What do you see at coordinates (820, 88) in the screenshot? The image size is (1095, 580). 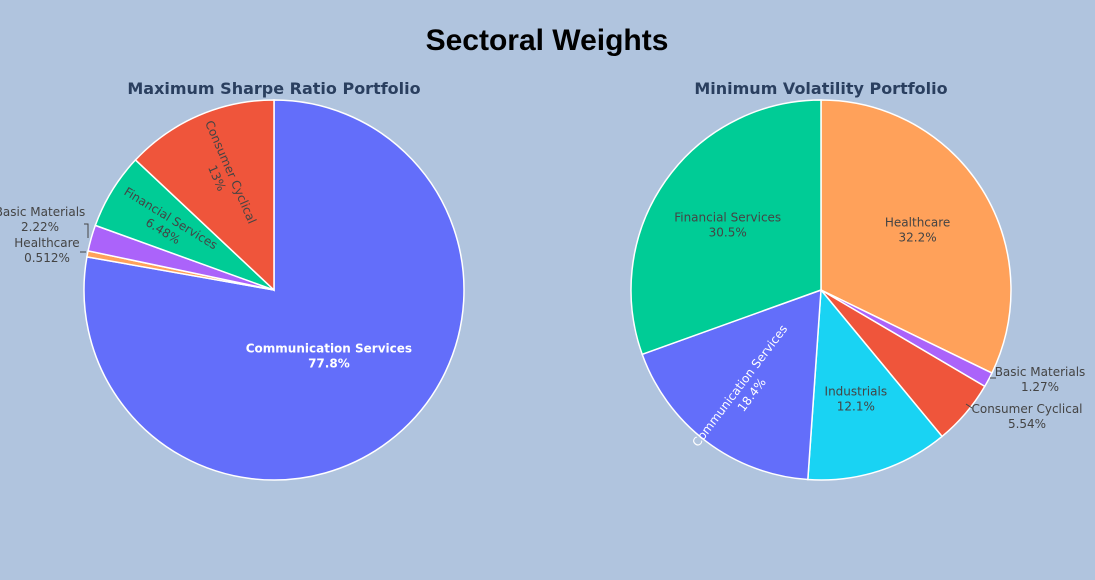 I see `chart-title-min-volatility: Minimum Volatility Portfolio` at bounding box center [820, 88].